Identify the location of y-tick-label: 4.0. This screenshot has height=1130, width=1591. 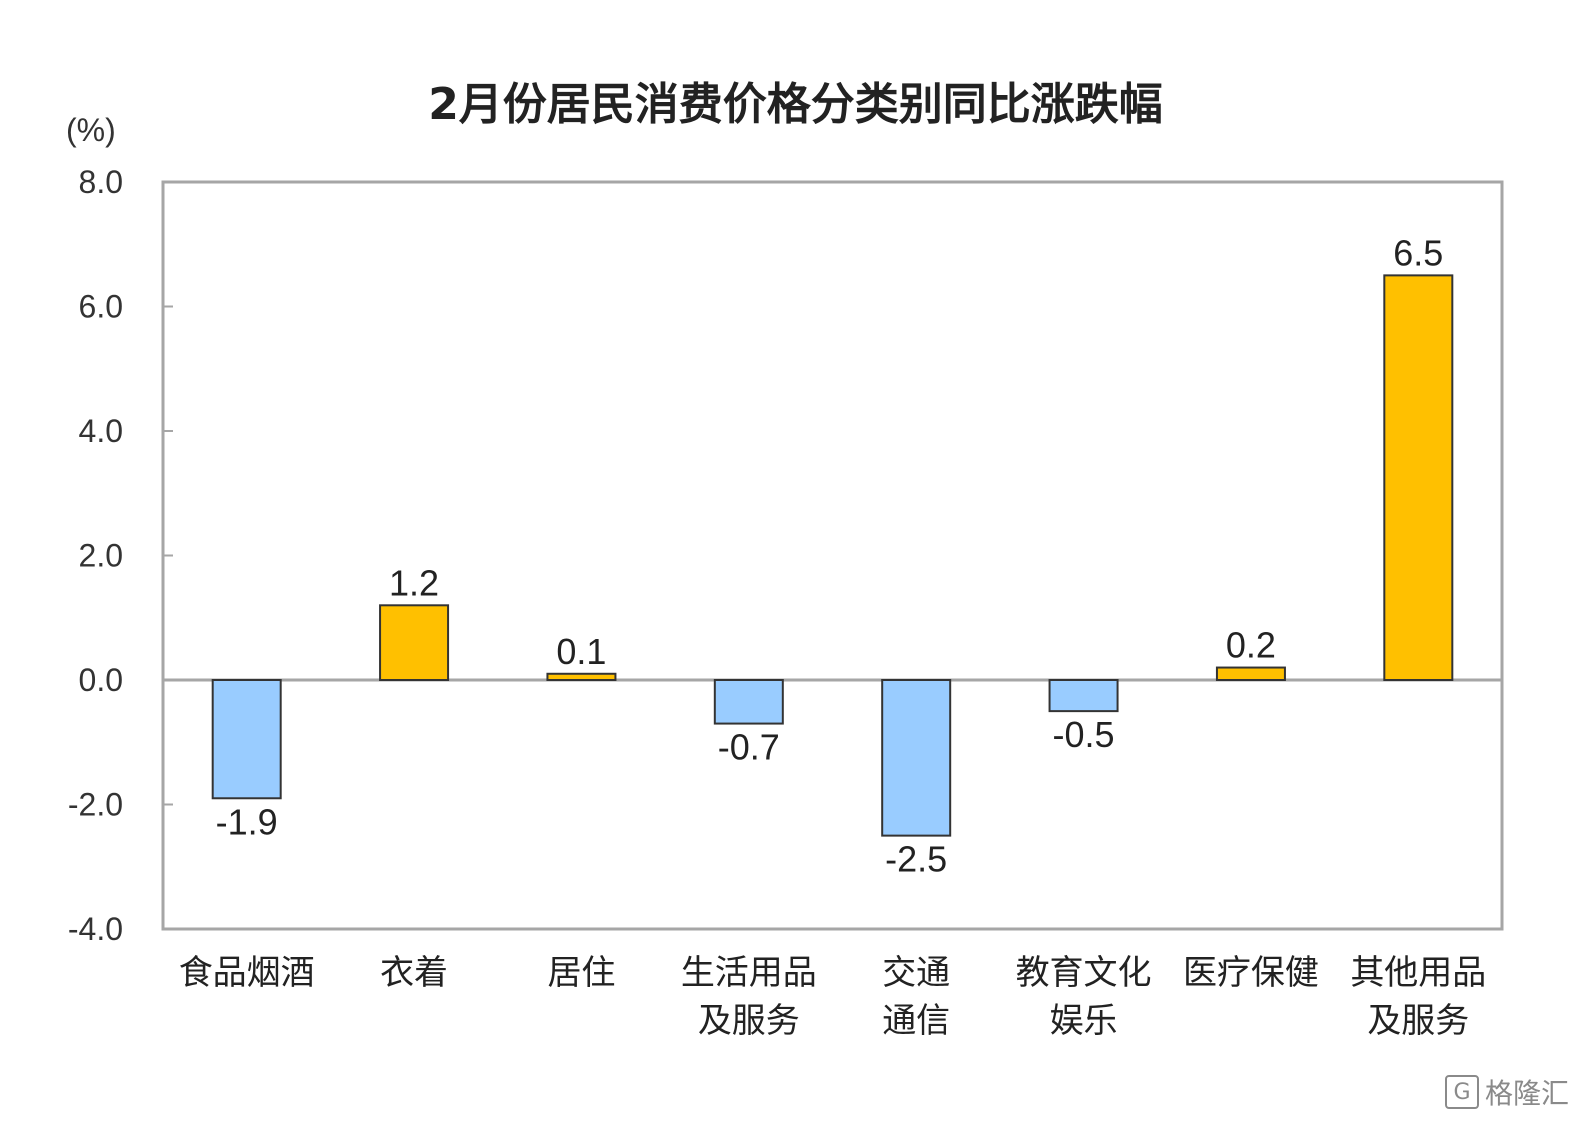
(101, 431).